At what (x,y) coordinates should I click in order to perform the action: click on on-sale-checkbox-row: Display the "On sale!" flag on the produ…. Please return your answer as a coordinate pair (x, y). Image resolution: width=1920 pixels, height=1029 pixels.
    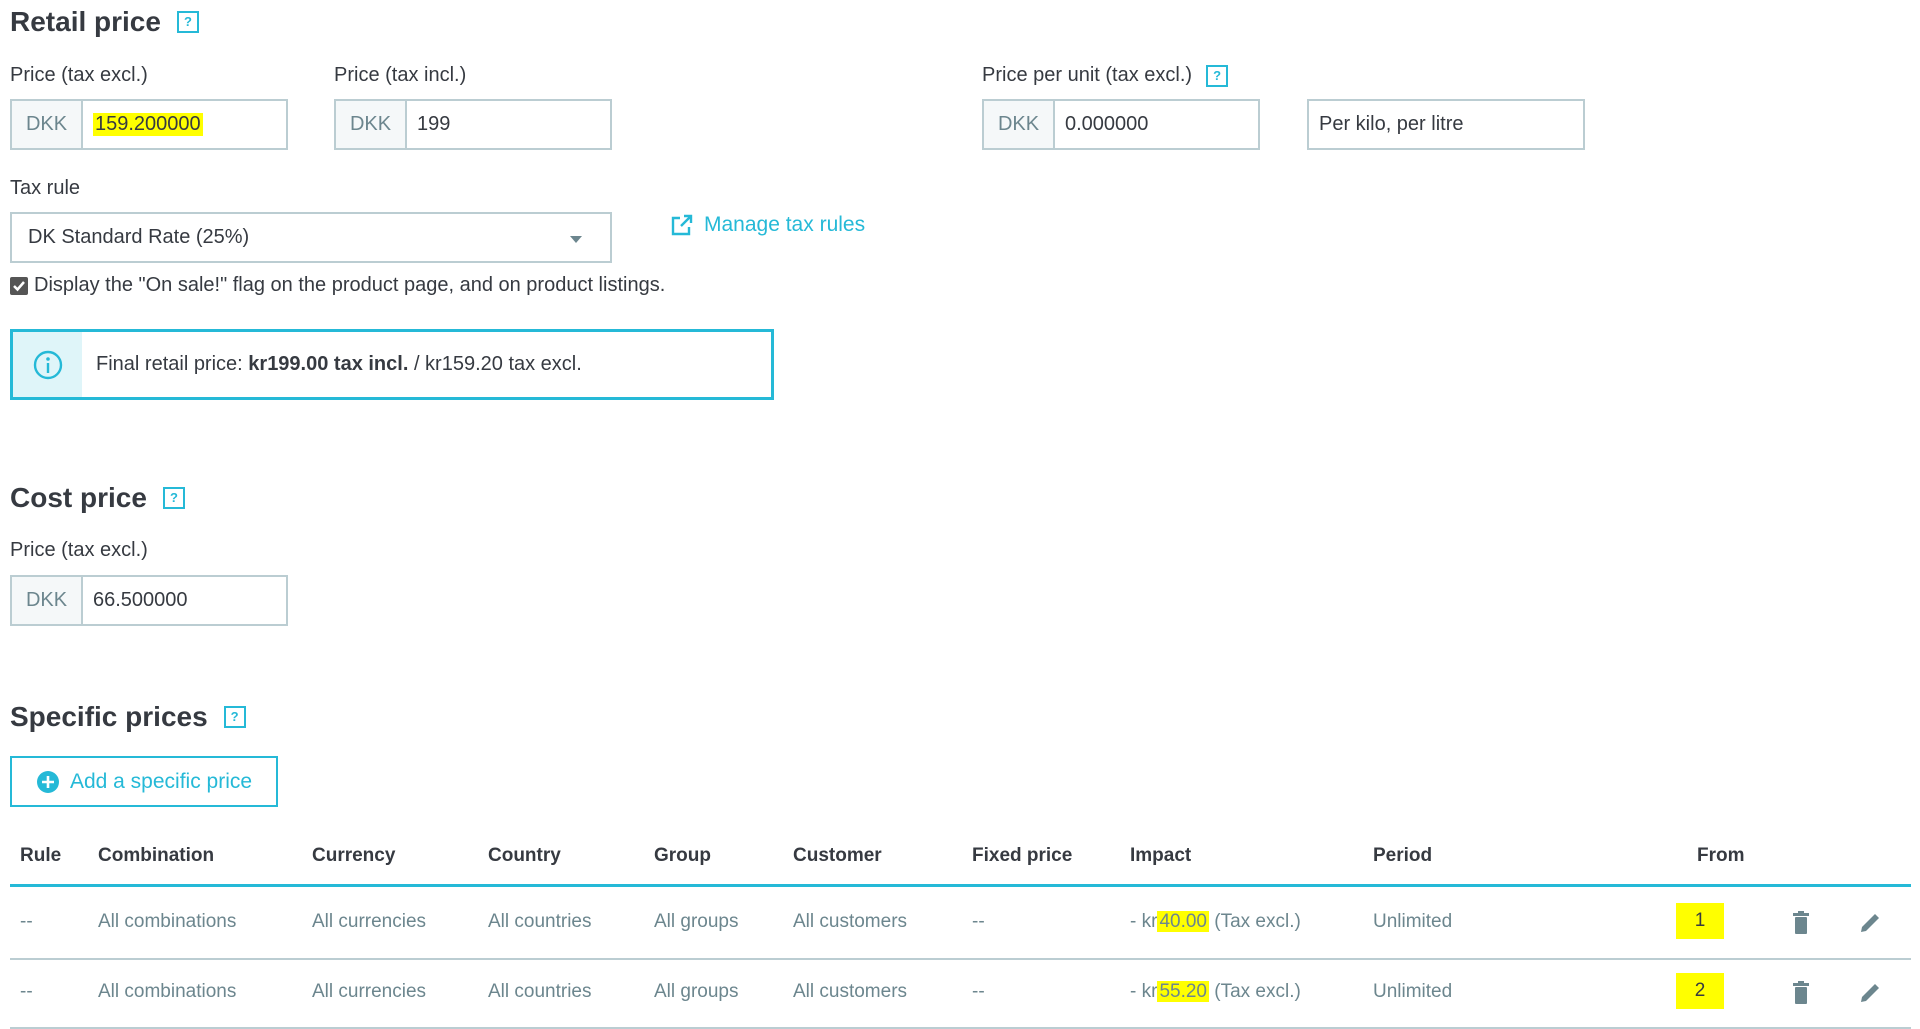
    Looking at the image, I should click on (337, 285).